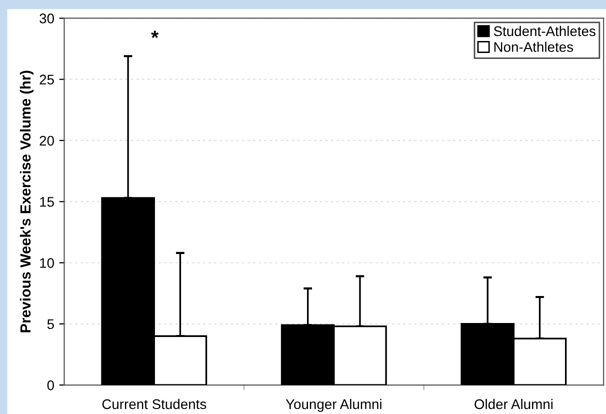 This screenshot has height=414, width=606. What do you see at coordinates (50, 385) in the screenshot?
I see `y-tick-label: 0` at bounding box center [50, 385].